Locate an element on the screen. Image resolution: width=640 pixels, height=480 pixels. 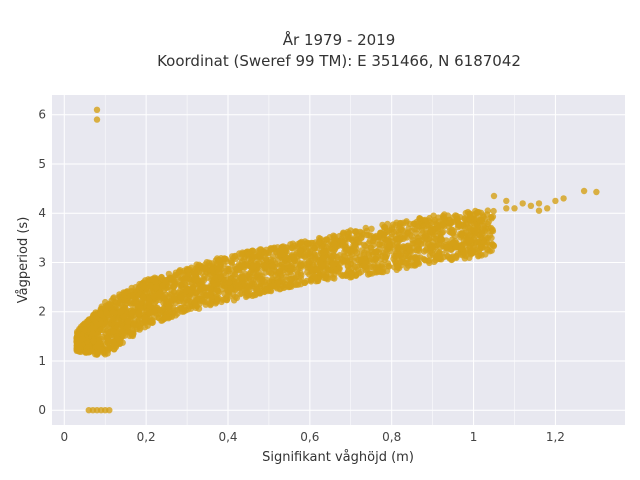
x-tick-label: 1 is located at coordinates (474, 437).